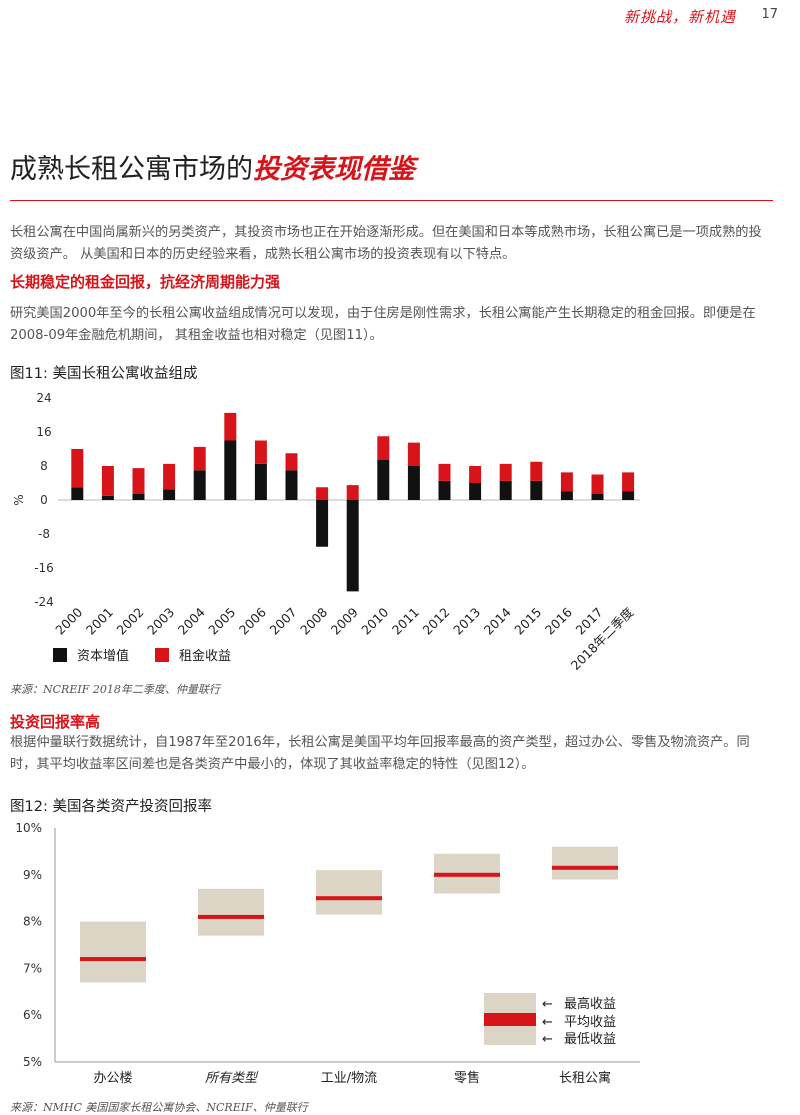  I want to click on bar-capital-2011, so click(413, 483).